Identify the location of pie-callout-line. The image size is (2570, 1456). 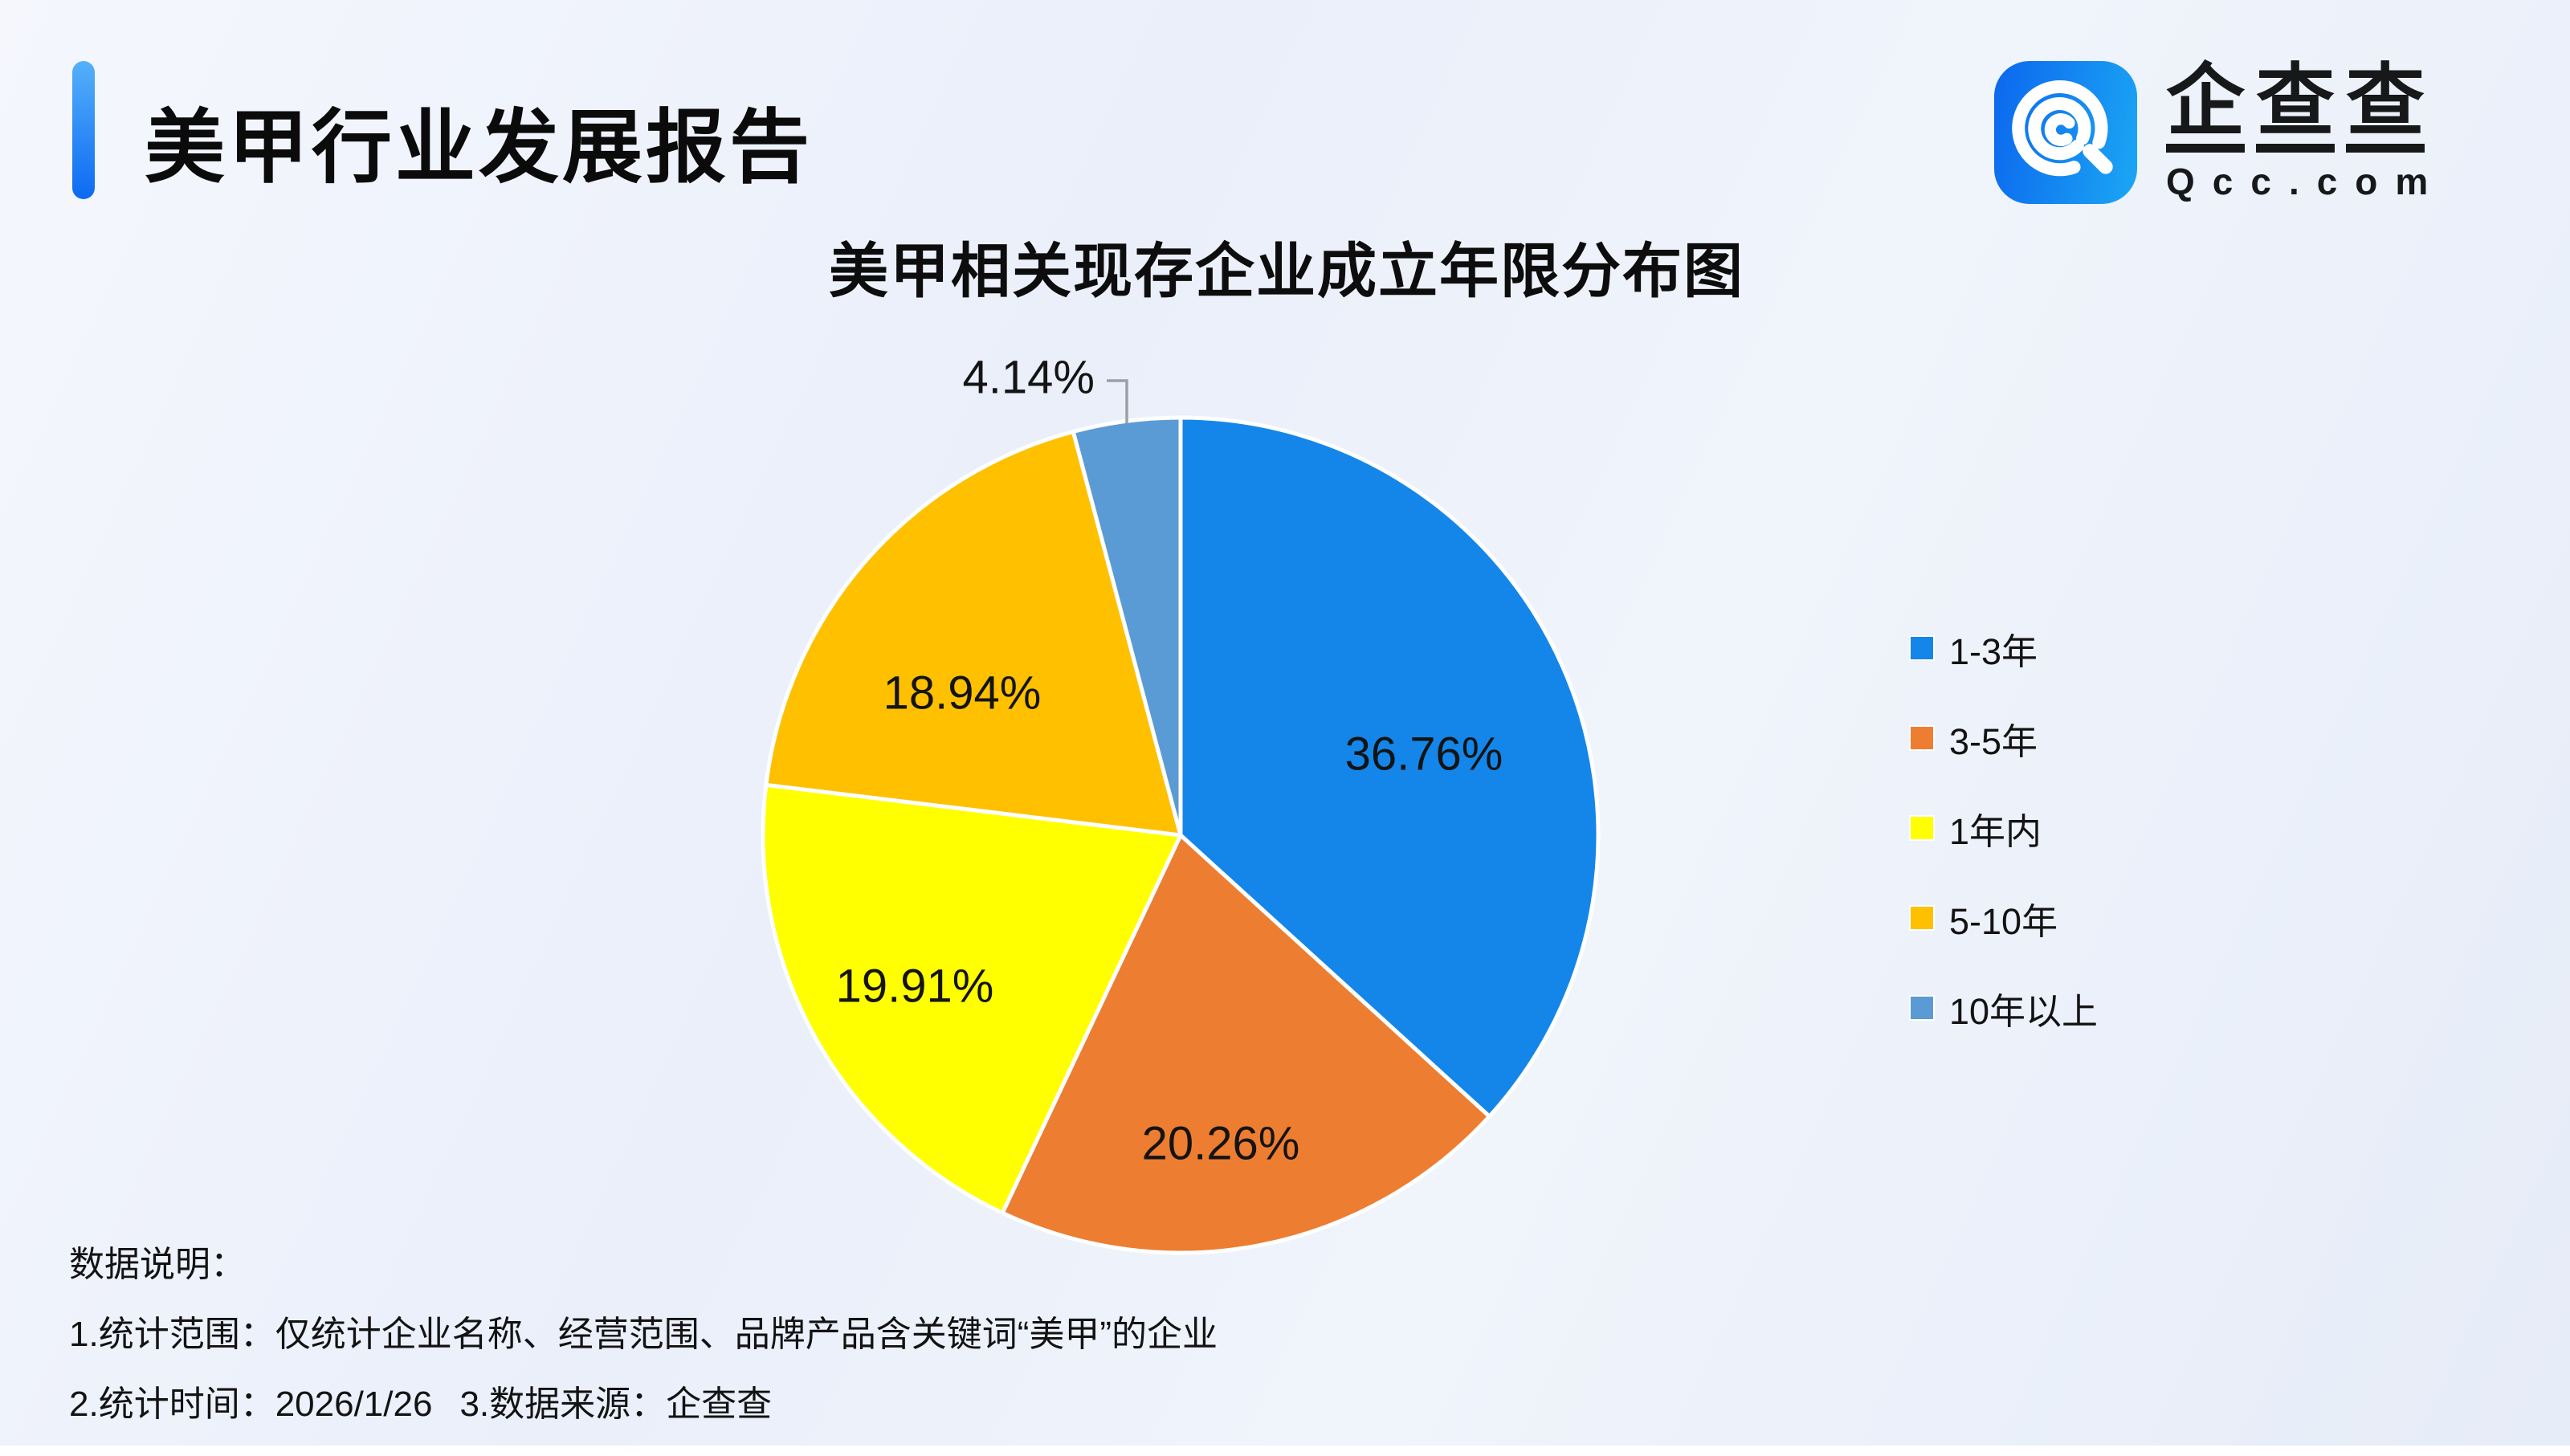
(1117, 401).